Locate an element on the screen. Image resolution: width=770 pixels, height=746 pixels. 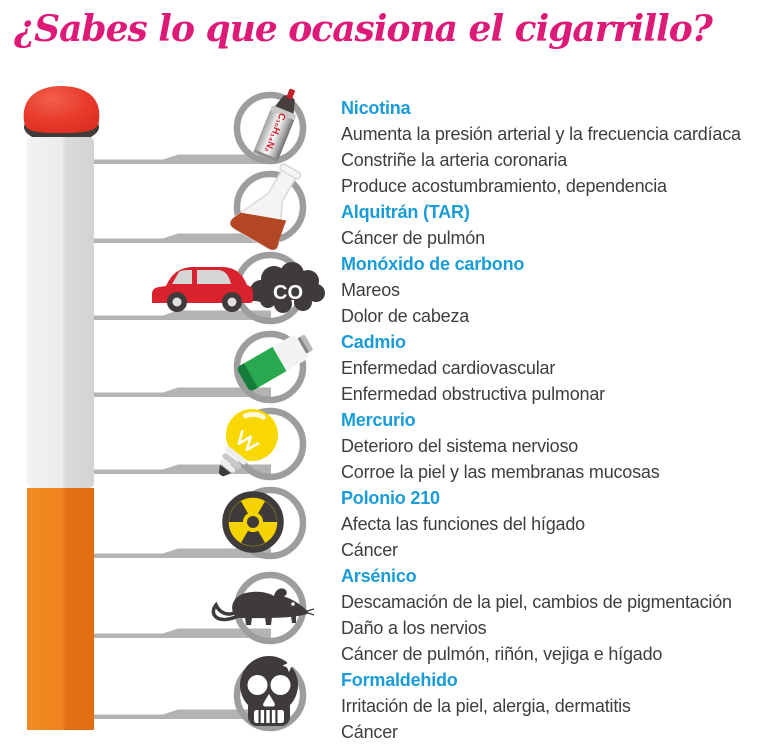
exhaust-cloud is located at coordinates (287, 287).